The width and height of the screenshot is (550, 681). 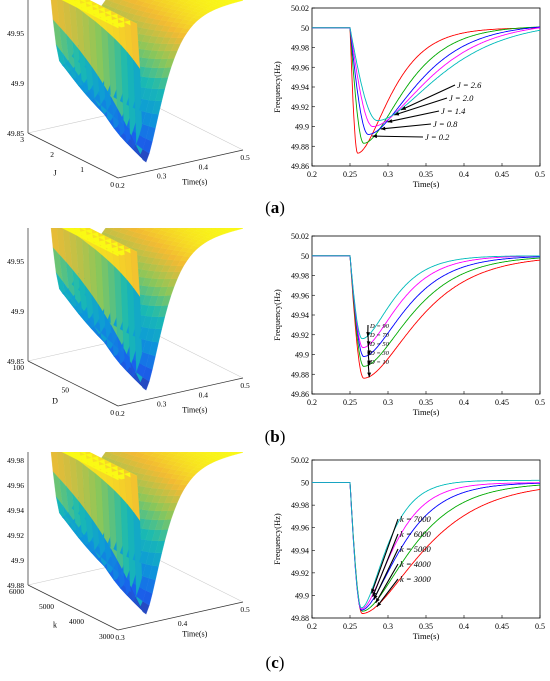 I want to click on plot-area, so click(x=426, y=315).